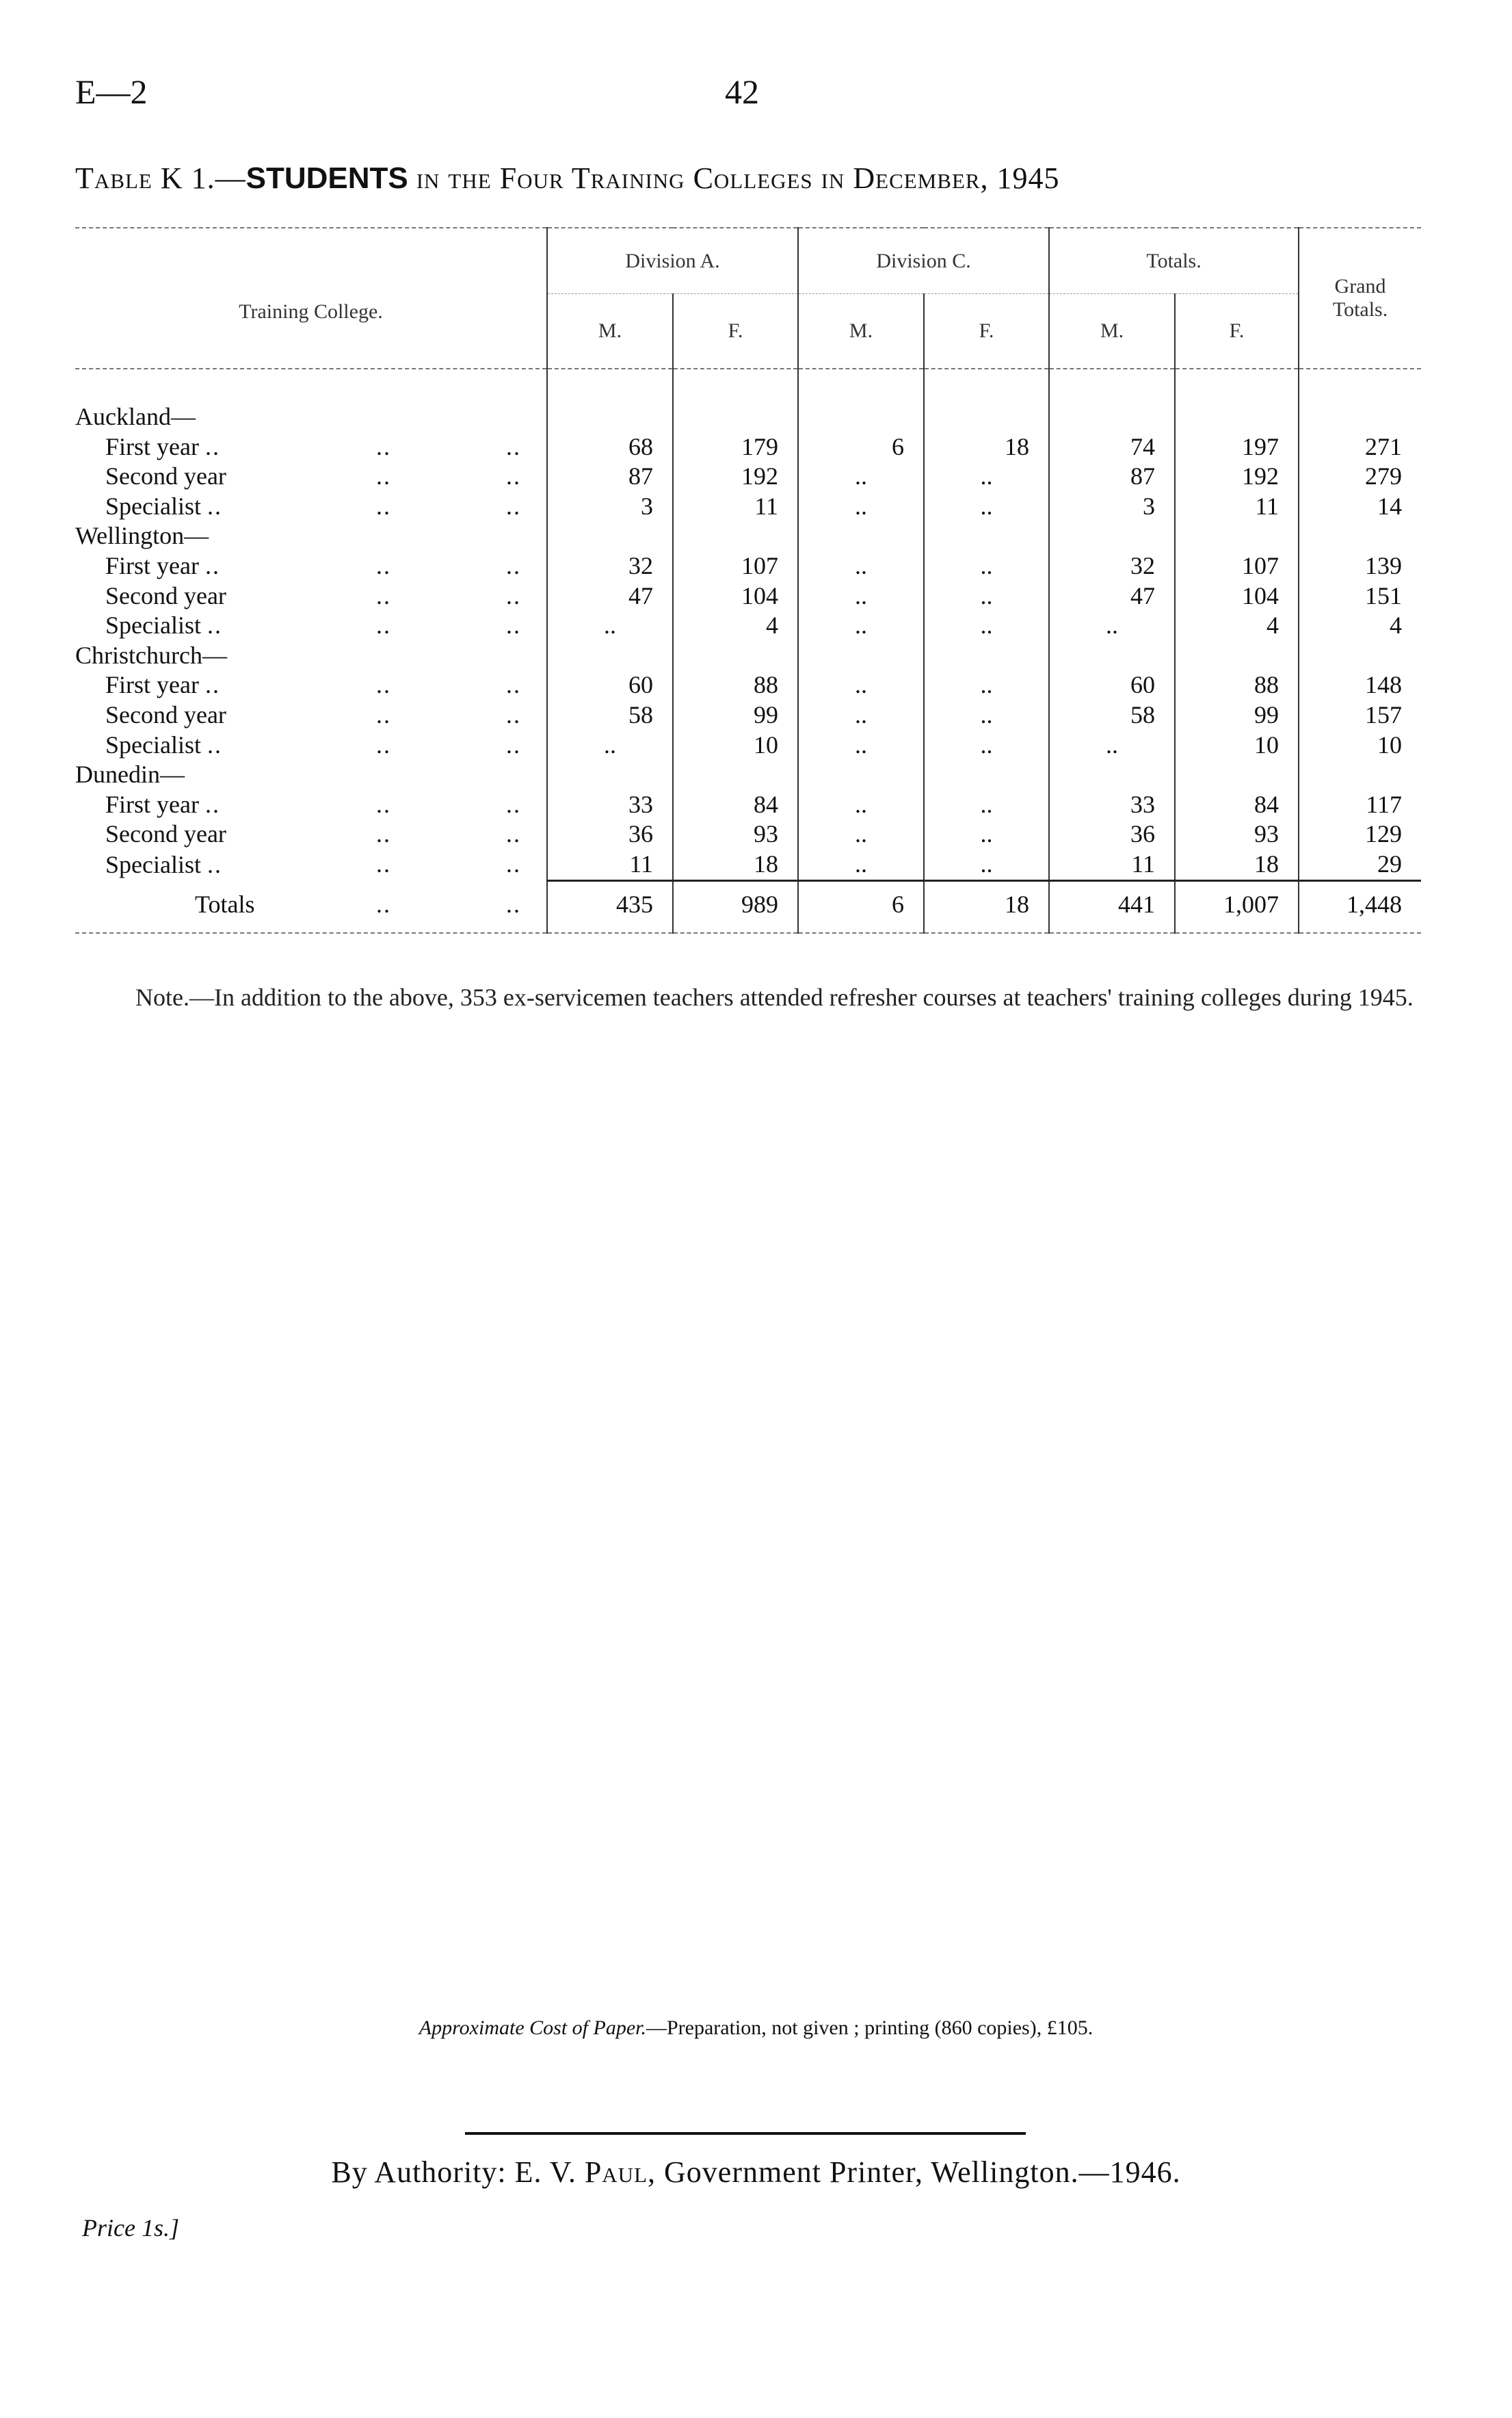 The height and width of the screenshot is (2418, 1512). Describe the element at coordinates (609, 477) in the screenshot. I see `table-cell: 87` at that location.